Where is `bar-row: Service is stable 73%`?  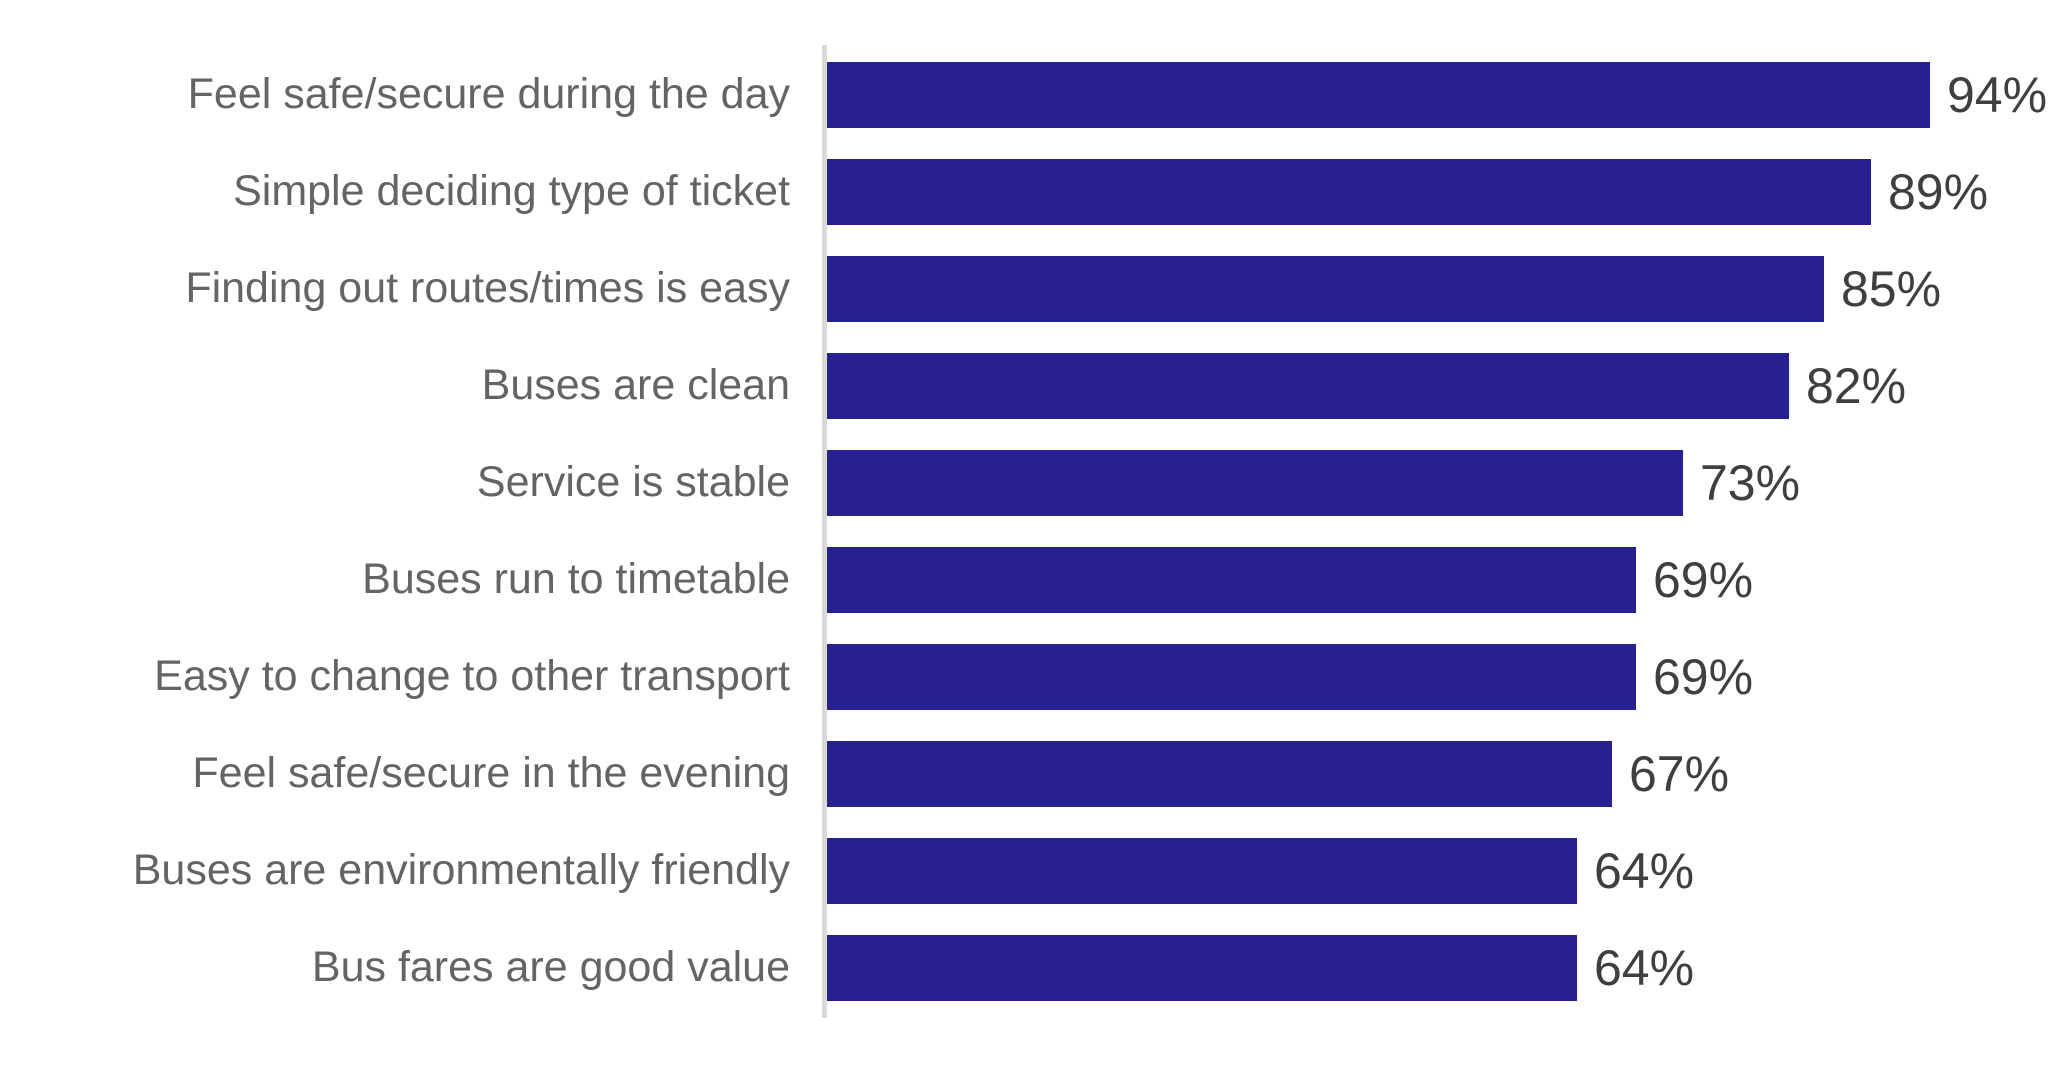
bar-row: Service is stable 73% is located at coordinates (1023, 482).